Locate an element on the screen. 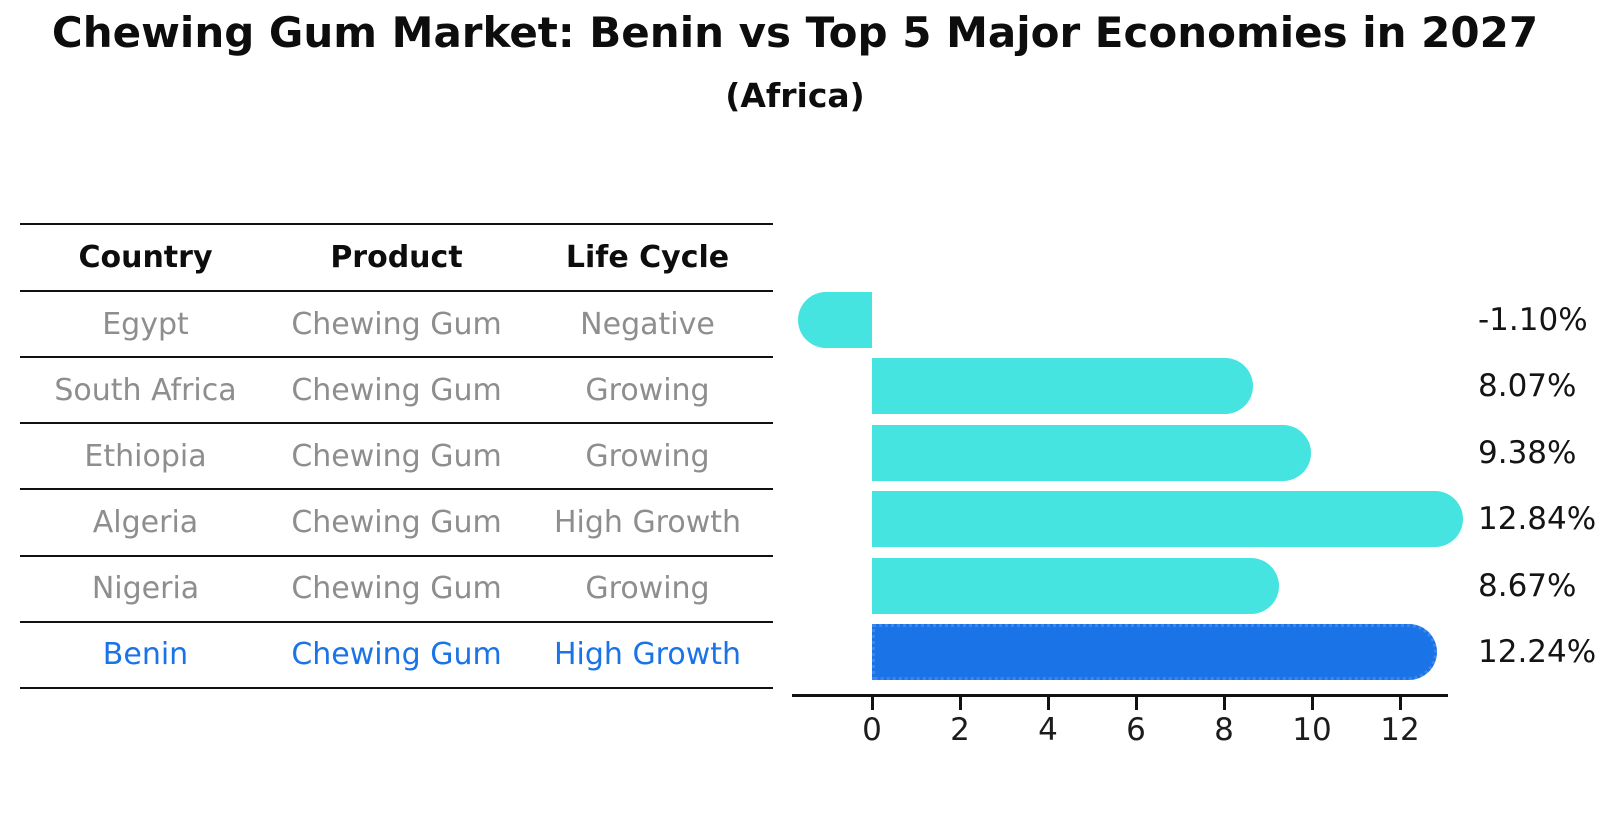 The image size is (1604, 823). cell-life-cycle: Negative is located at coordinates (647, 325).